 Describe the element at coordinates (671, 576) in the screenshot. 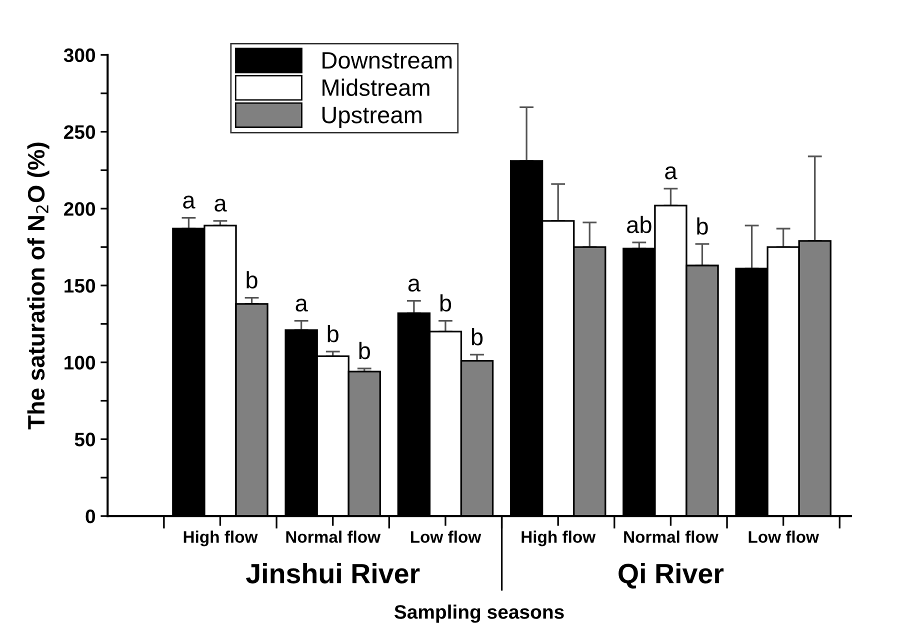

I see `text: Qi River` at that location.